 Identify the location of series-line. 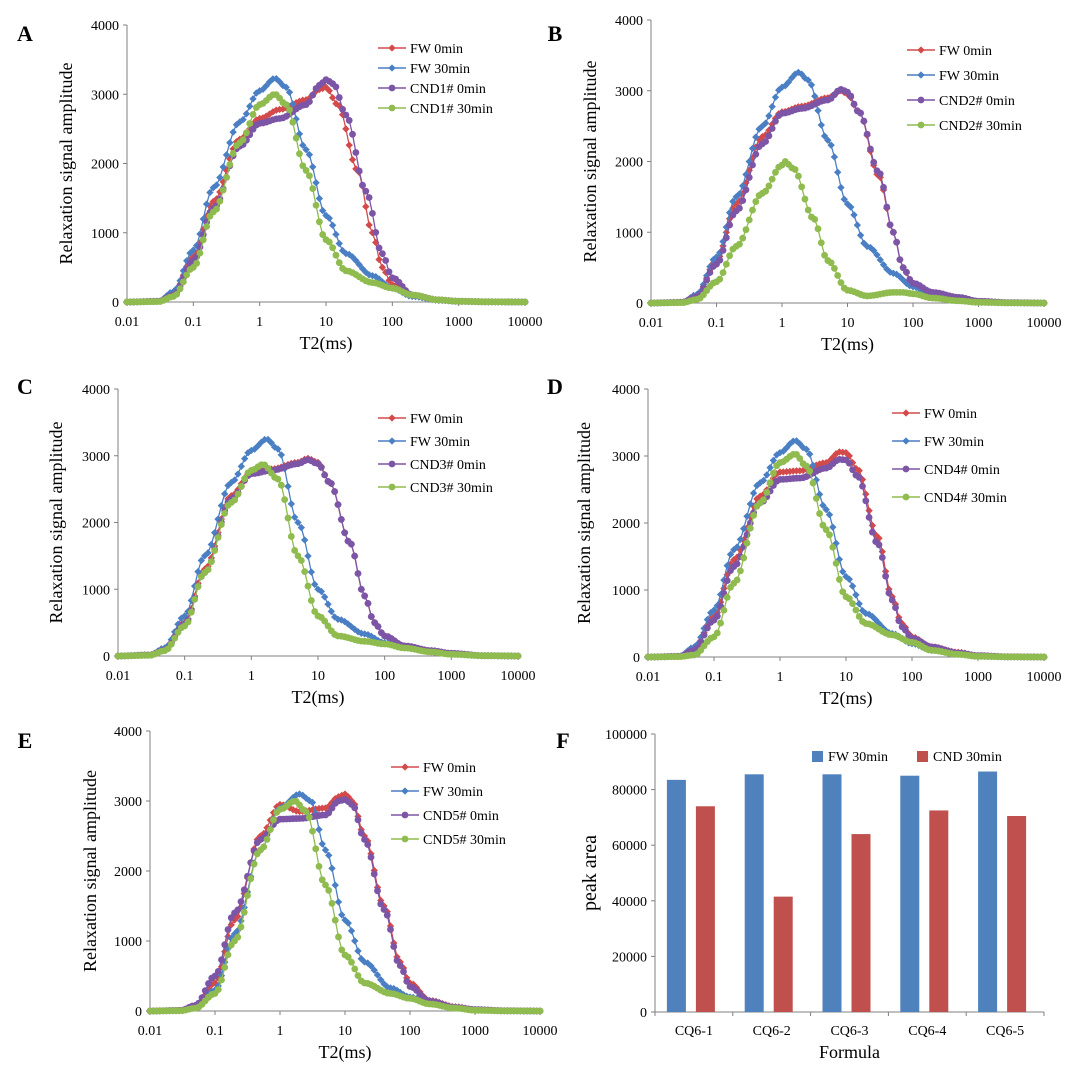
(345, 905).